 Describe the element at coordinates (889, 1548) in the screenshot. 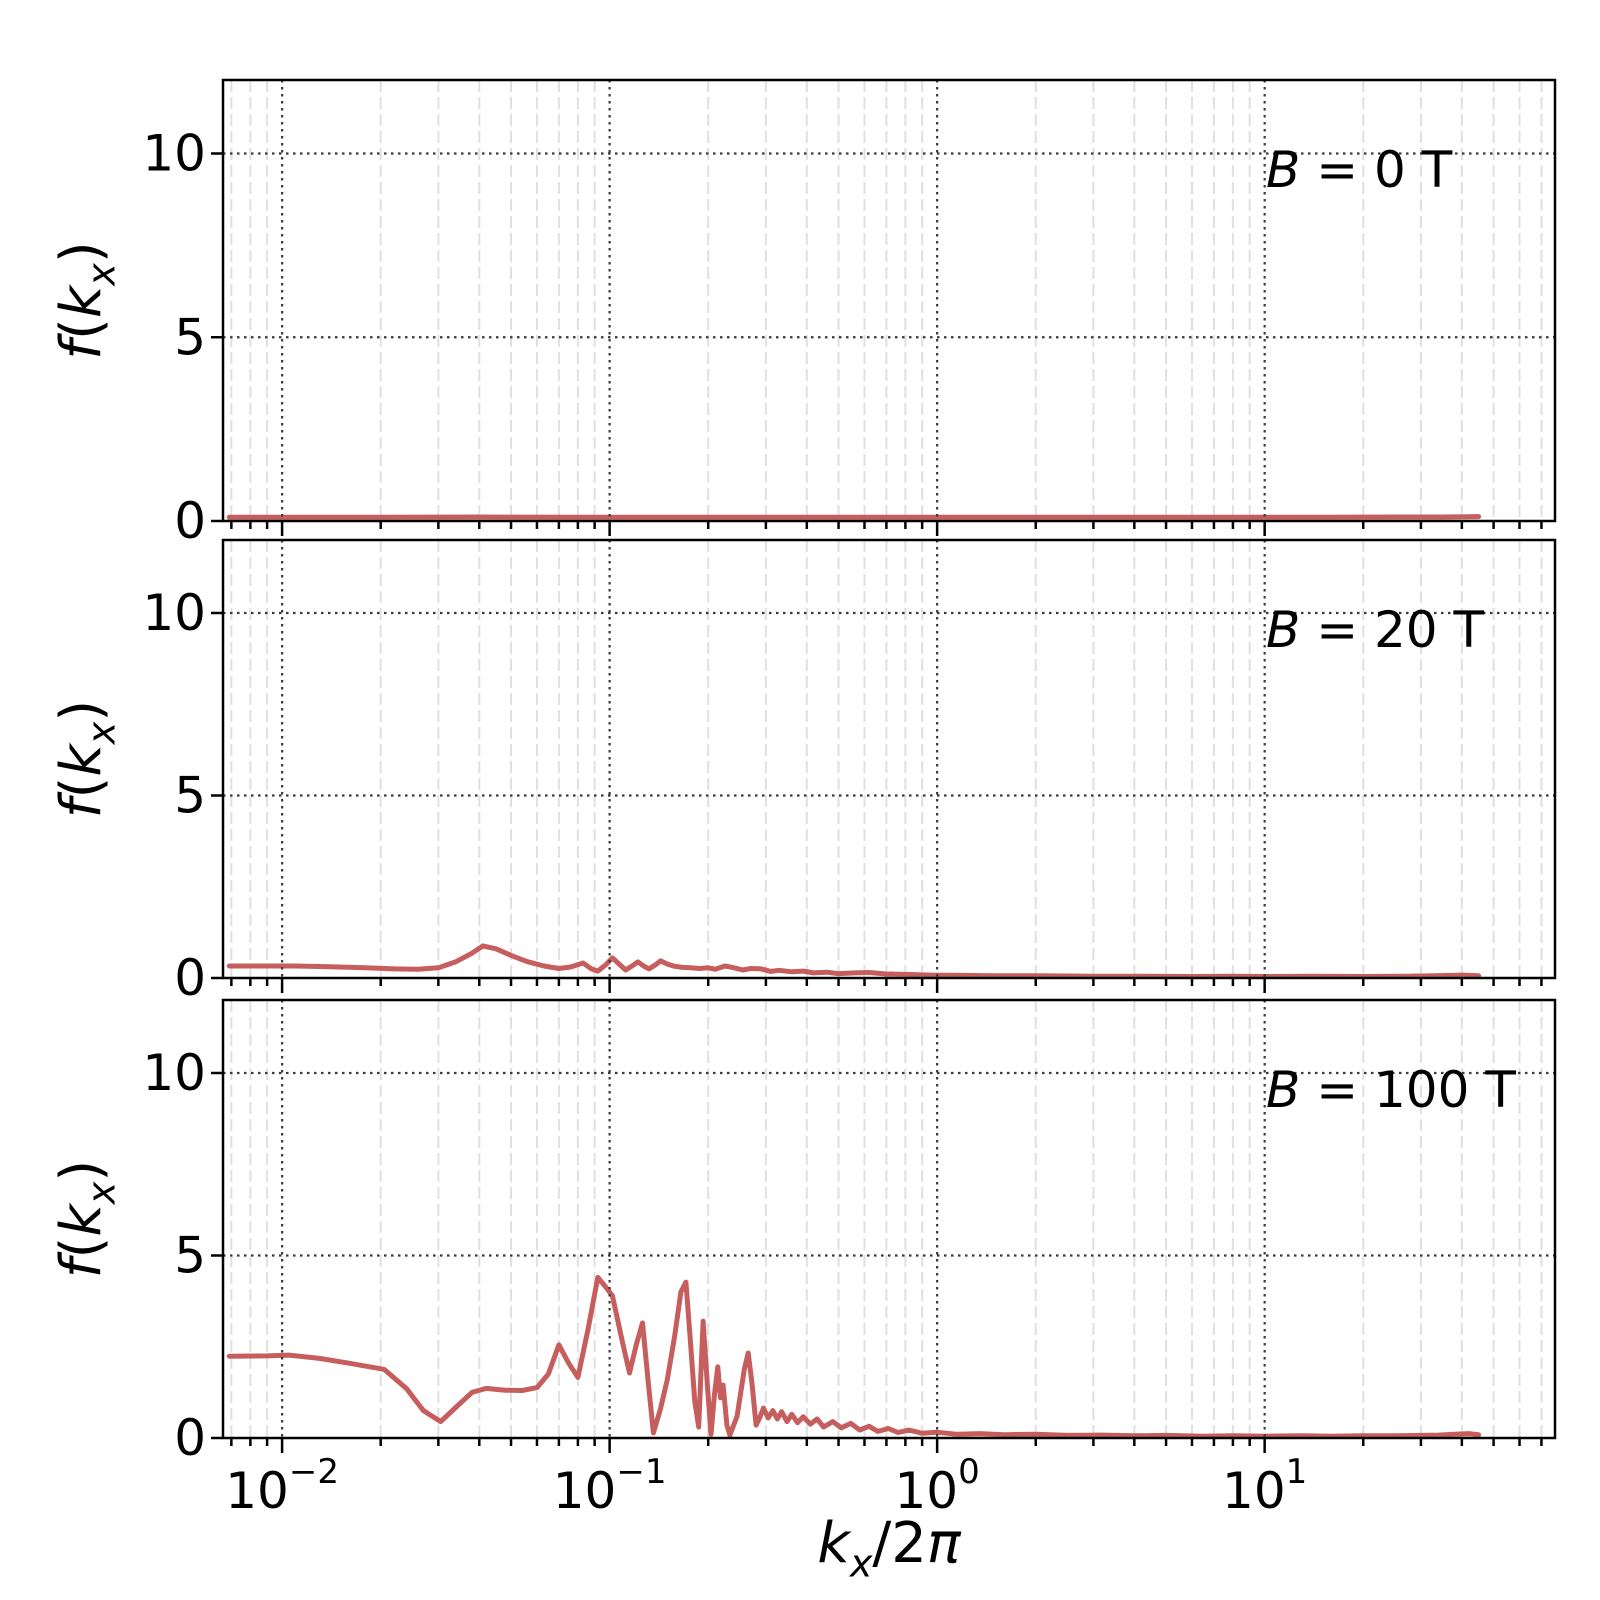

I see `x-axis-label: kx/2π` at that location.